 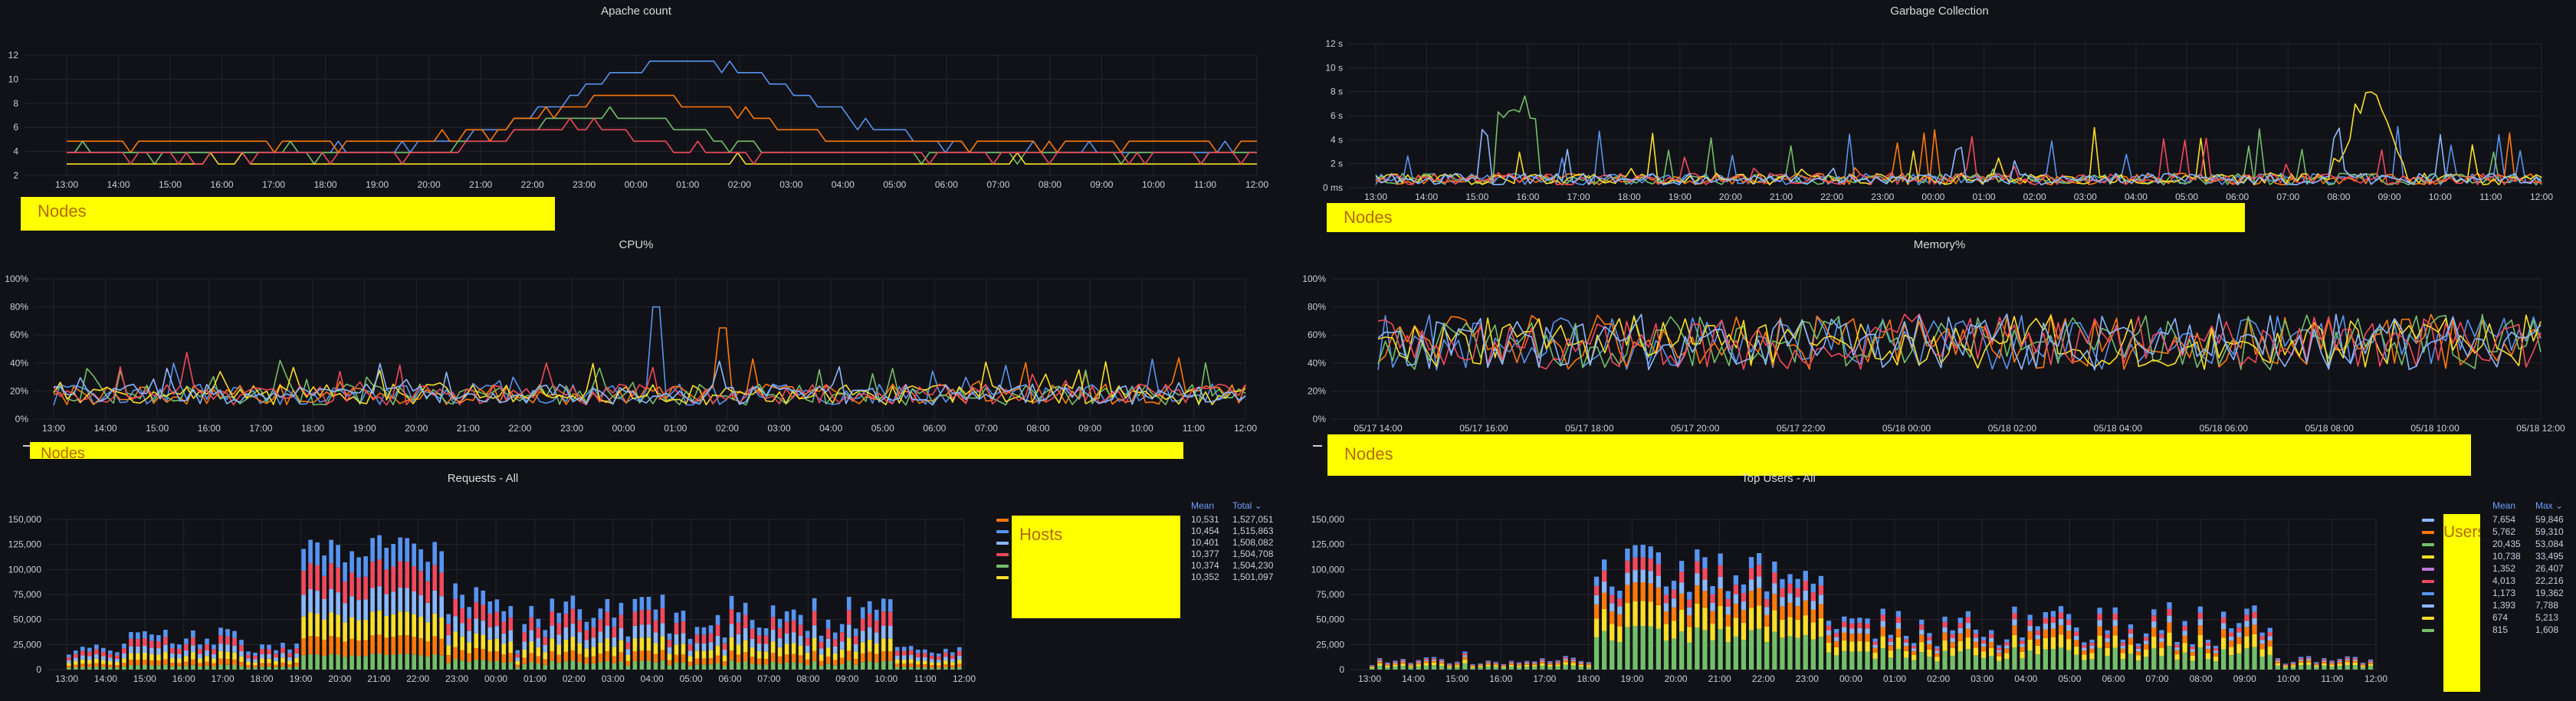 What do you see at coordinates (480, 184) in the screenshot?
I see `x-tick-label: 21:00` at bounding box center [480, 184].